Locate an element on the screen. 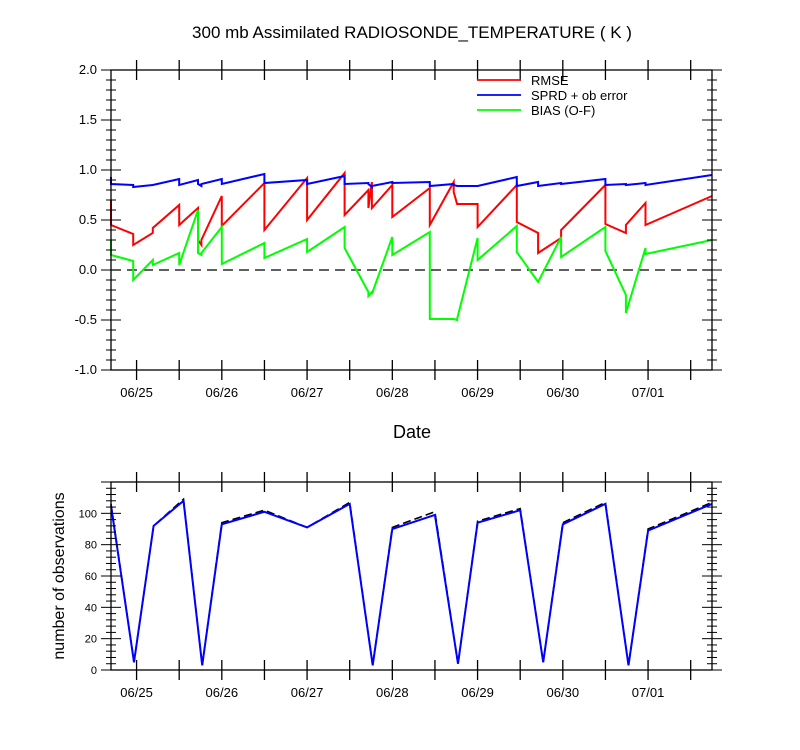  top-y-tick-labels: -1.0 -0.5 0.0 0.5 1.0 1.5 2.0 is located at coordinates (86, 219).